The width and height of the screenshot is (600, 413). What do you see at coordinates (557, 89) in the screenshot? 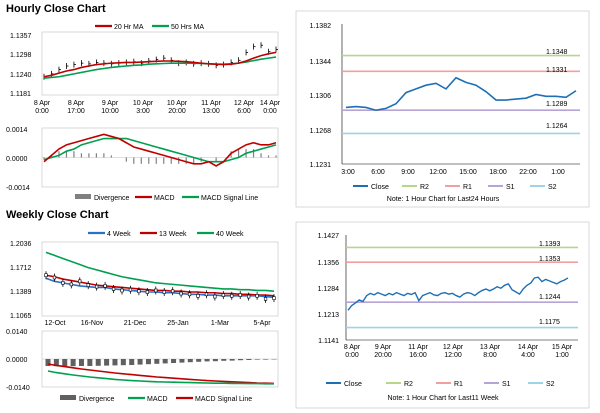
I see `hourly-levels-labels: 1.1348 1.1331 1.1289 1.1264` at bounding box center [557, 89].